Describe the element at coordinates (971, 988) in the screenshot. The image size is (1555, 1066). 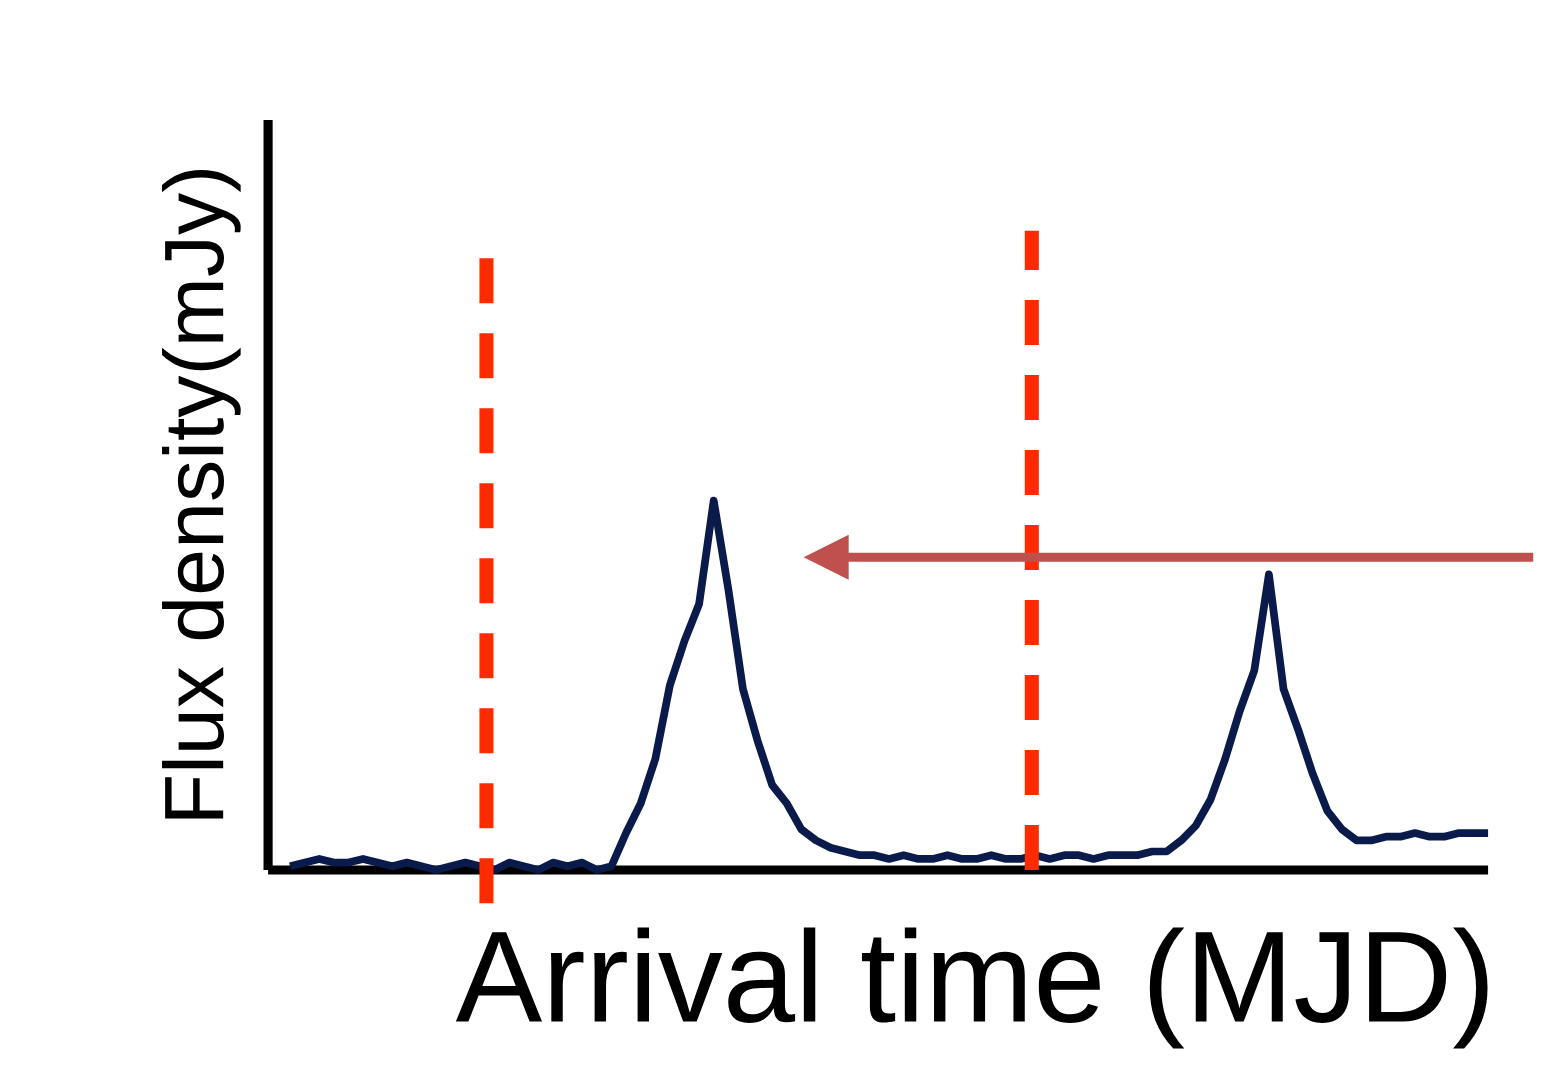
I see `x-axis-title: Arrival time (MJD)` at that location.